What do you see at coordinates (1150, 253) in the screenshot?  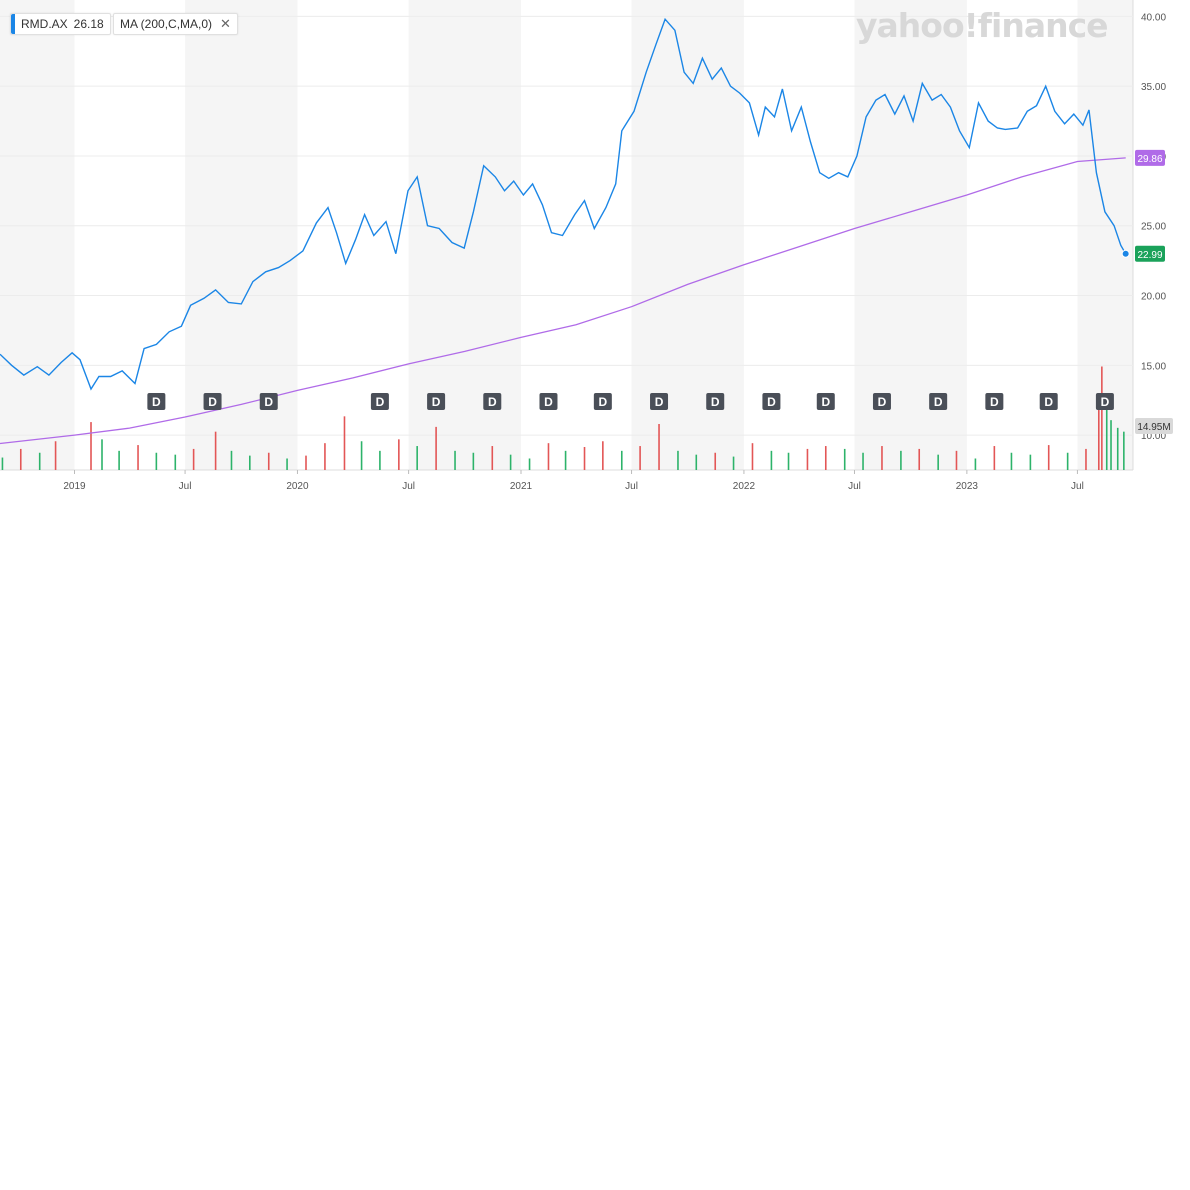 I see `last-price-badge-box` at bounding box center [1150, 253].